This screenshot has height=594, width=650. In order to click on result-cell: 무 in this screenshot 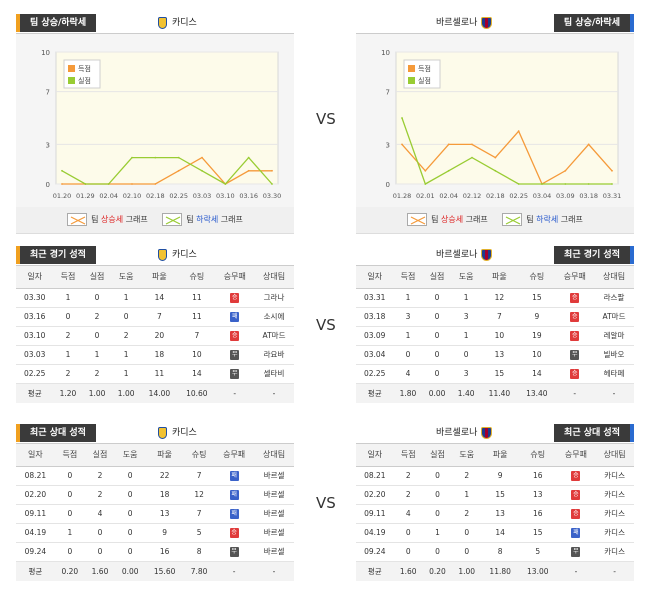, I will do `click(235, 355)`.